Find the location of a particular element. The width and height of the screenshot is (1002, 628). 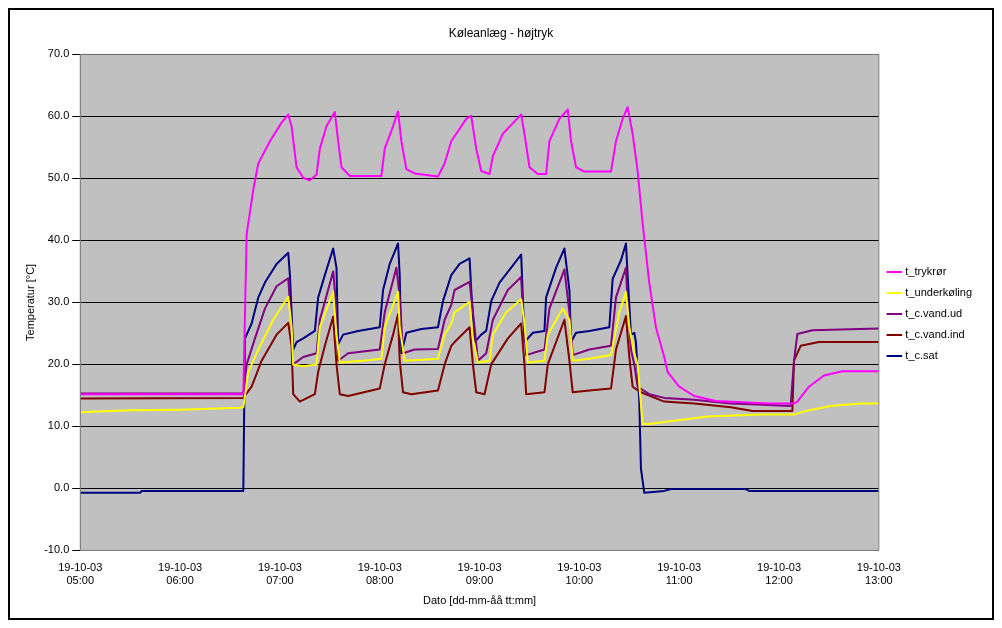

y-tick-label: 40.0 is located at coordinates (58, 239).